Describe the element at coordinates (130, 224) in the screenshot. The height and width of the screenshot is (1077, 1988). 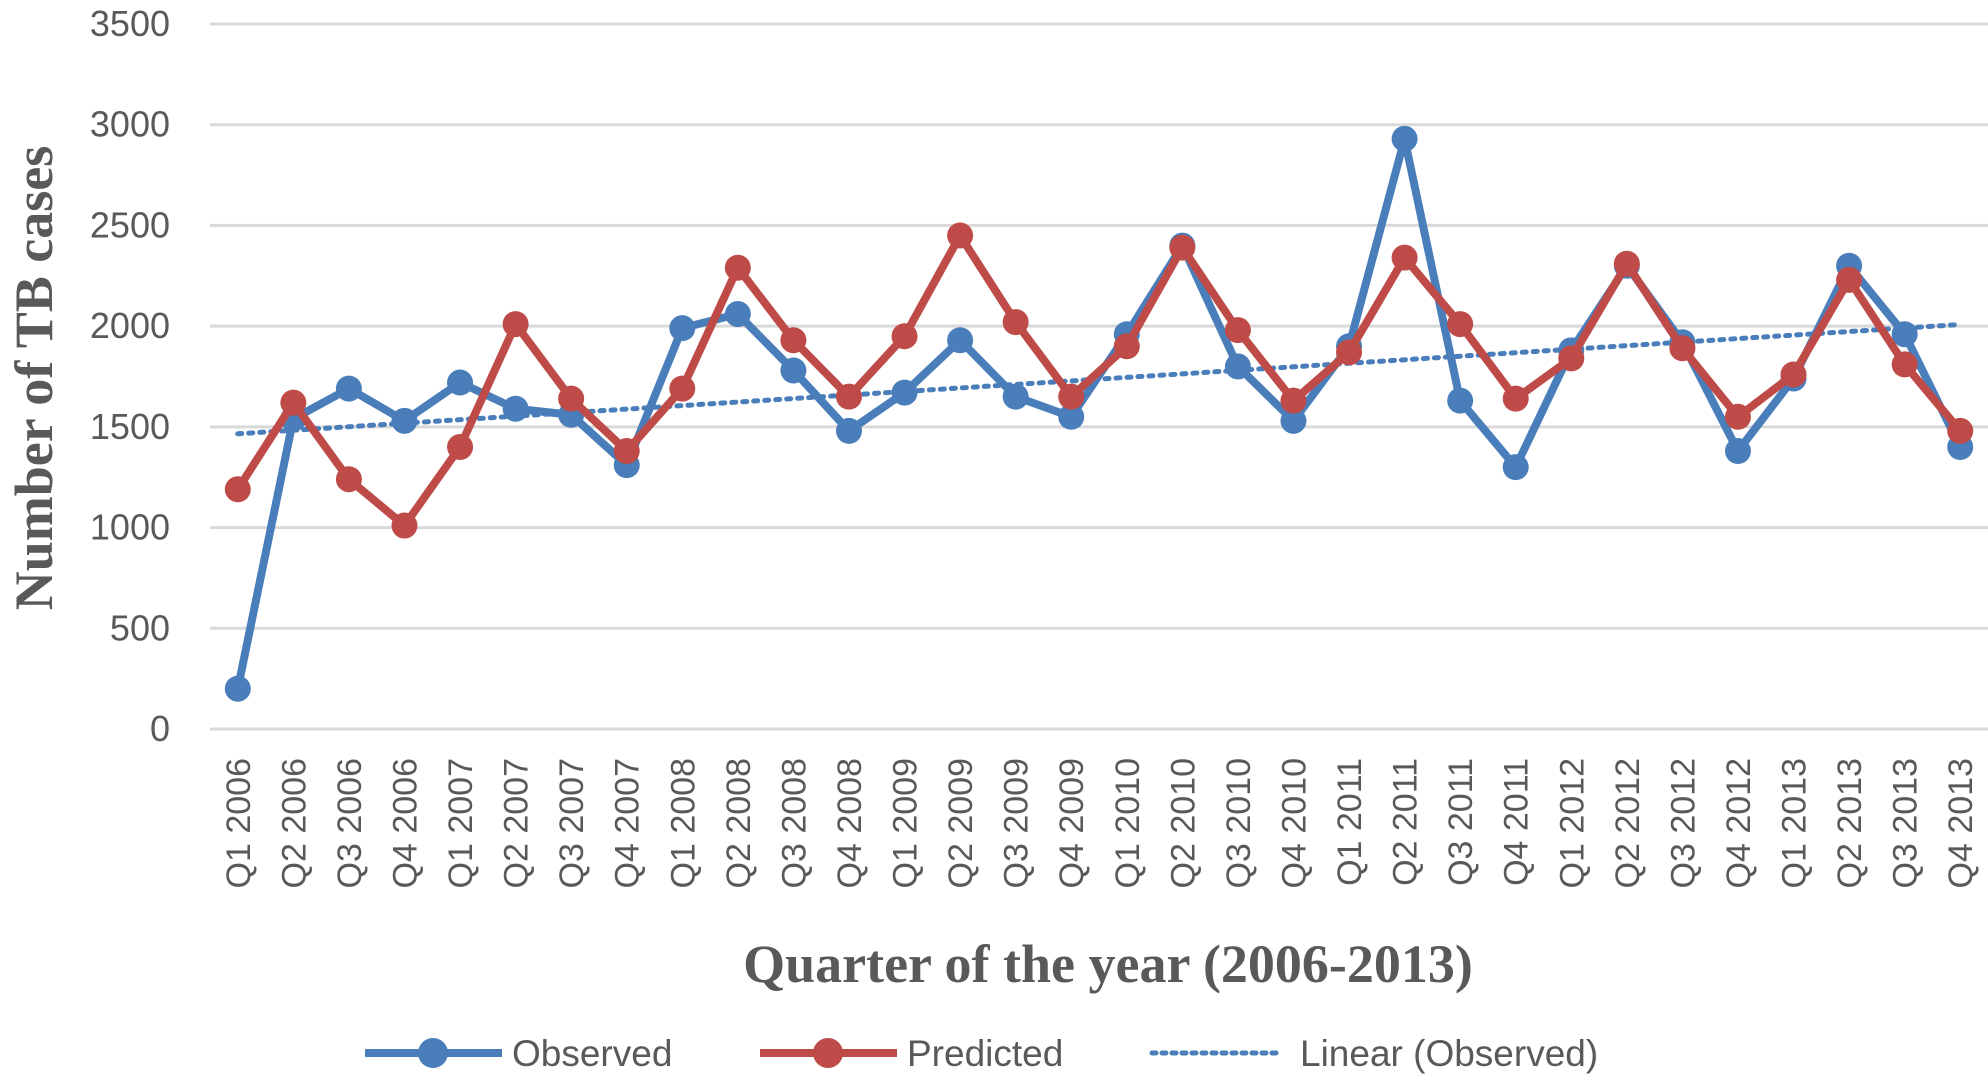
I see `y-tick-label: 2500` at that location.